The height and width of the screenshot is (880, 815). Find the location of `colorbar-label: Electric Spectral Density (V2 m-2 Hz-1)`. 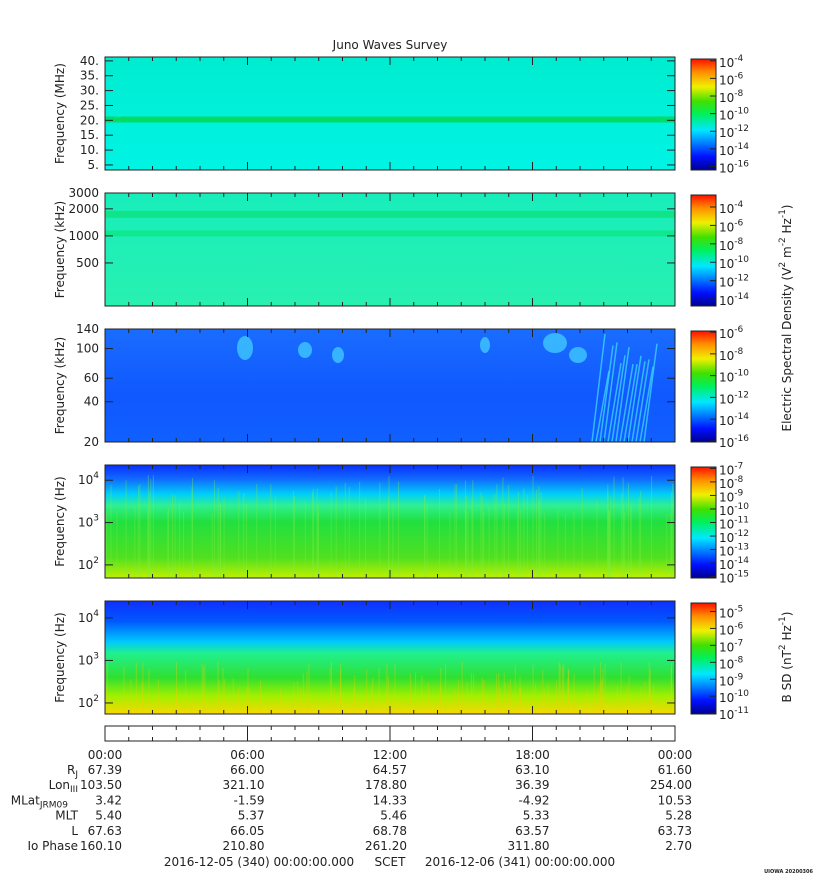

colorbar-label: Electric Spectral Density (V2 m-2 Hz-1) is located at coordinates (786, 317).